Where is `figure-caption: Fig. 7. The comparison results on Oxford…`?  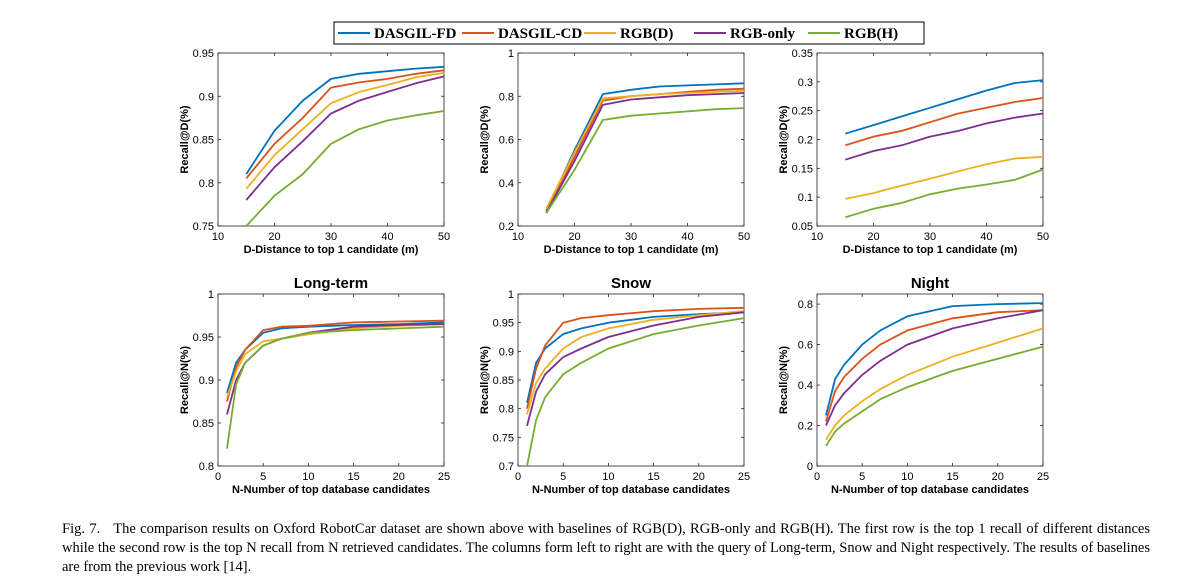
figure-caption: Fig. 7. The comparison results on Oxford… is located at coordinates (606, 548).